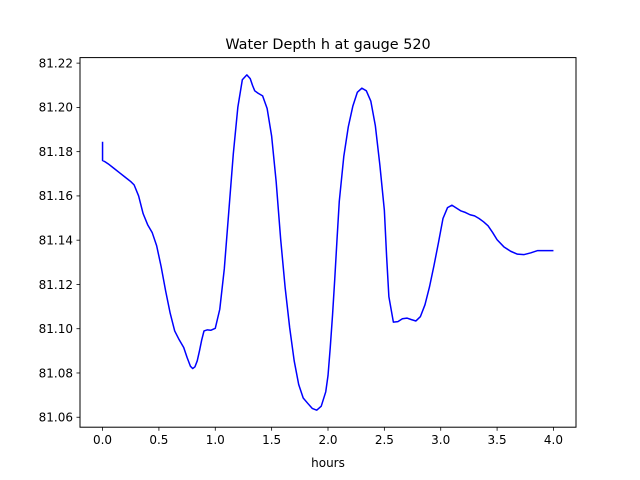 Image resolution: width=640 pixels, height=480 pixels. Describe the element at coordinates (56, 63) in the screenshot. I see `y-tick-label: 81.22` at that location.